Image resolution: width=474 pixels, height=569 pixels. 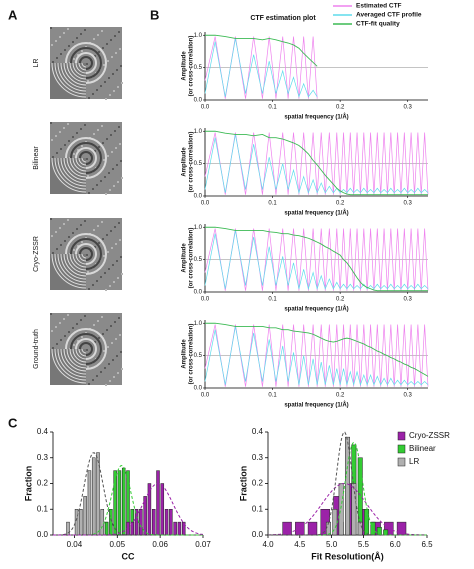 I want to click on fit-curve, so click(x=347, y=483).